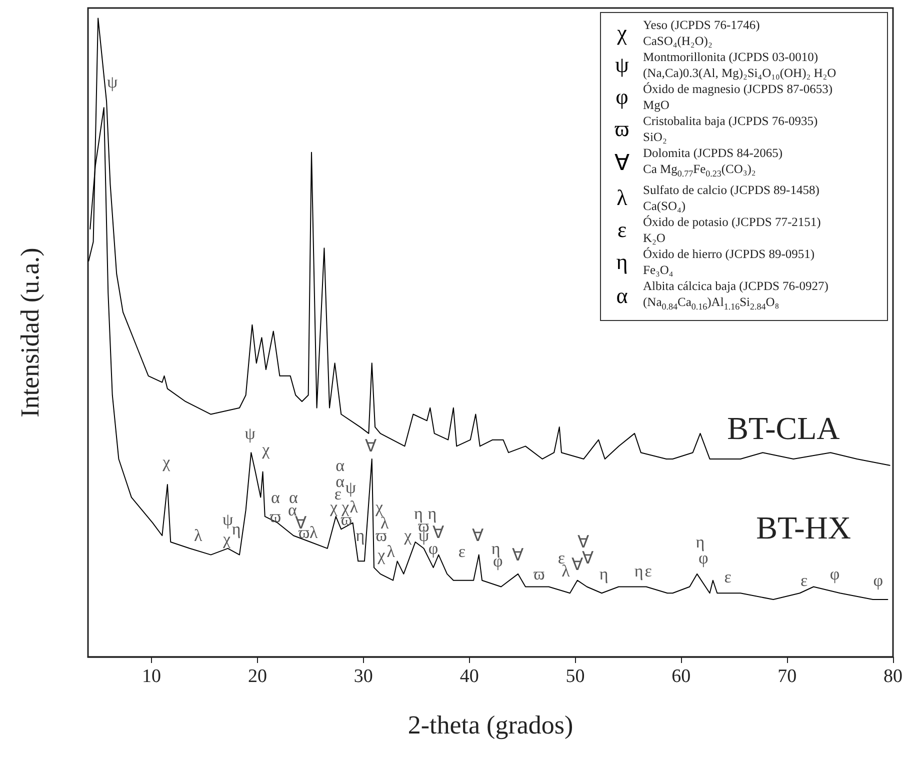 This screenshot has height=761, width=906. Describe the element at coordinates (701, 25) in the screenshot. I see `annotation: Yeso (JCPDS 76-1746)` at that location.